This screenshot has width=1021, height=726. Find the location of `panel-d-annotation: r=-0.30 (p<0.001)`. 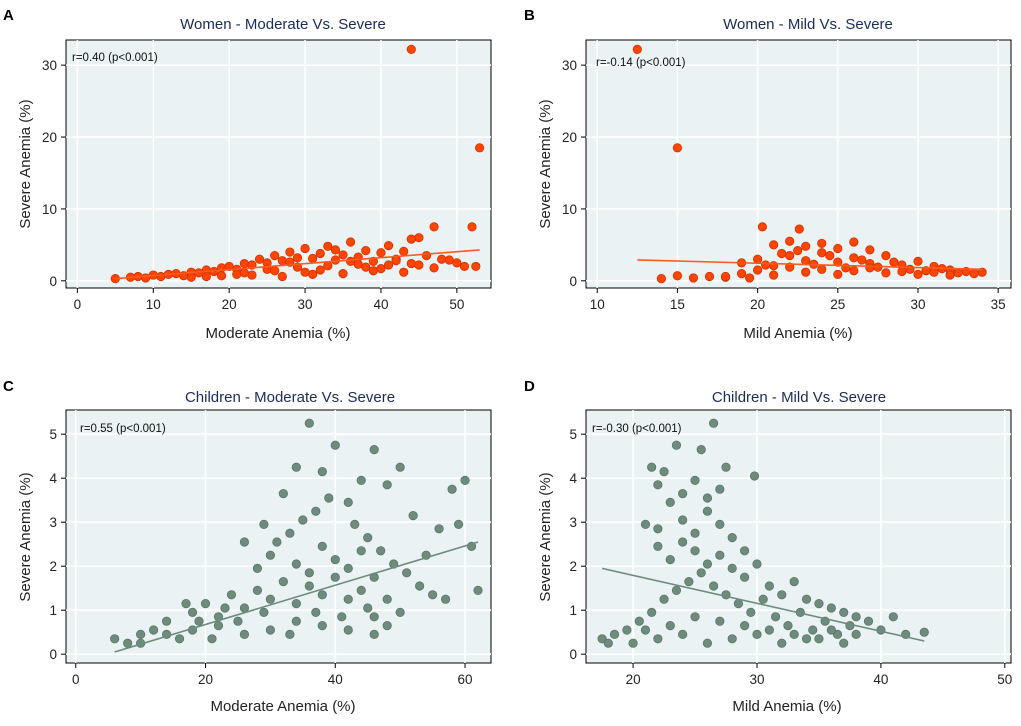

panel-d-annotation: r=-0.30 (p<0.001) is located at coordinates (637, 429).